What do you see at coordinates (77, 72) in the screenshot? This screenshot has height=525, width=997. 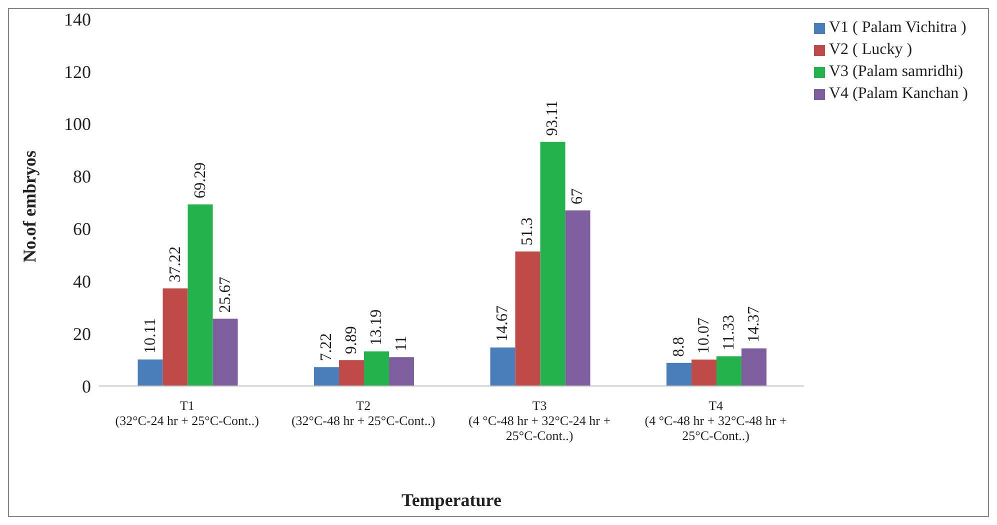 I see `y-tick-label: 120` at bounding box center [77, 72].